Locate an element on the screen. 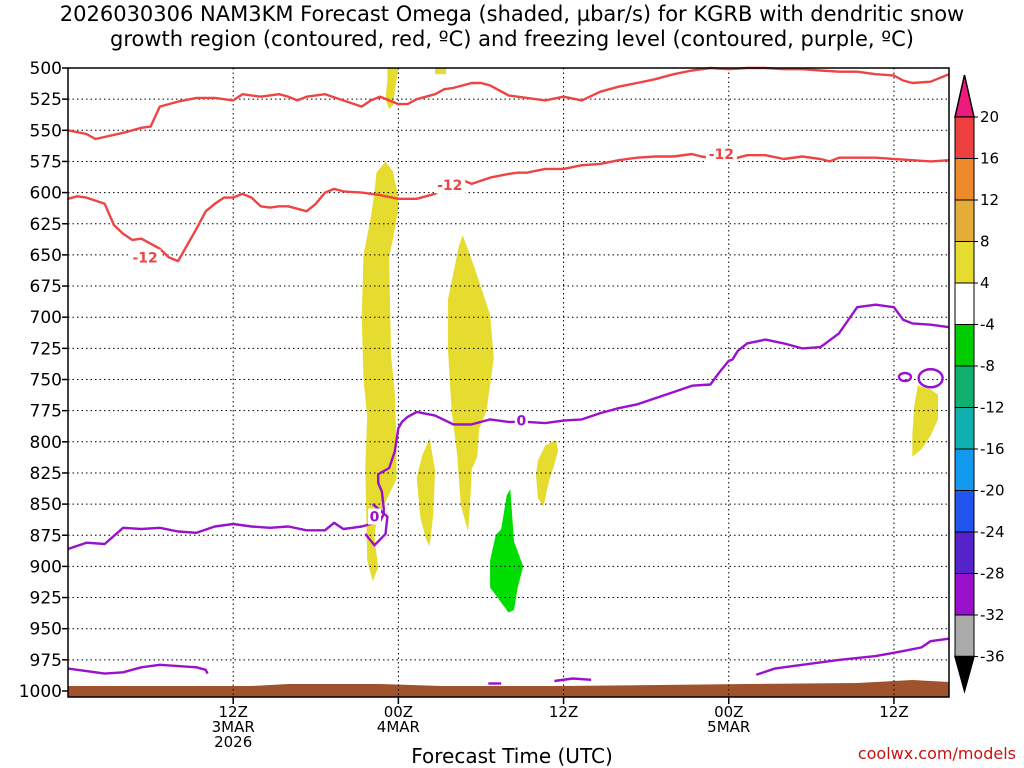 The width and height of the screenshot is (1024, 768). colorbar-label: -28 is located at coordinates (992, 574).